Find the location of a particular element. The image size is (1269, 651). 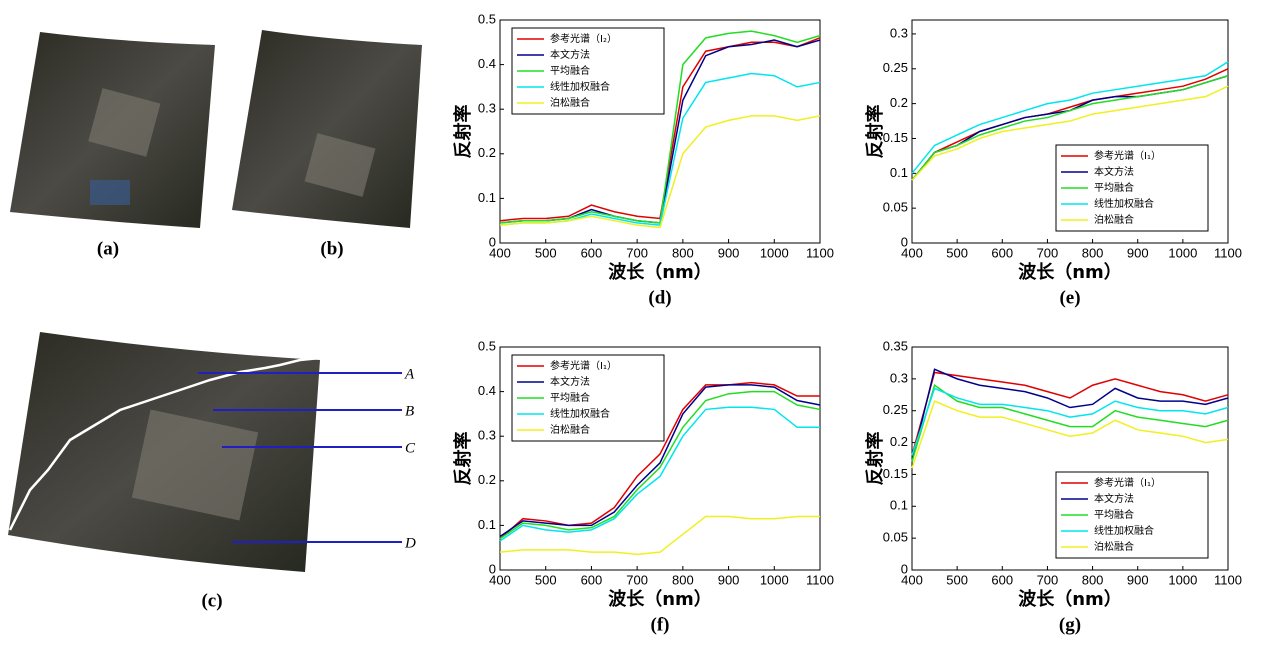

marker-label: C is located at coordinates (410, 448).